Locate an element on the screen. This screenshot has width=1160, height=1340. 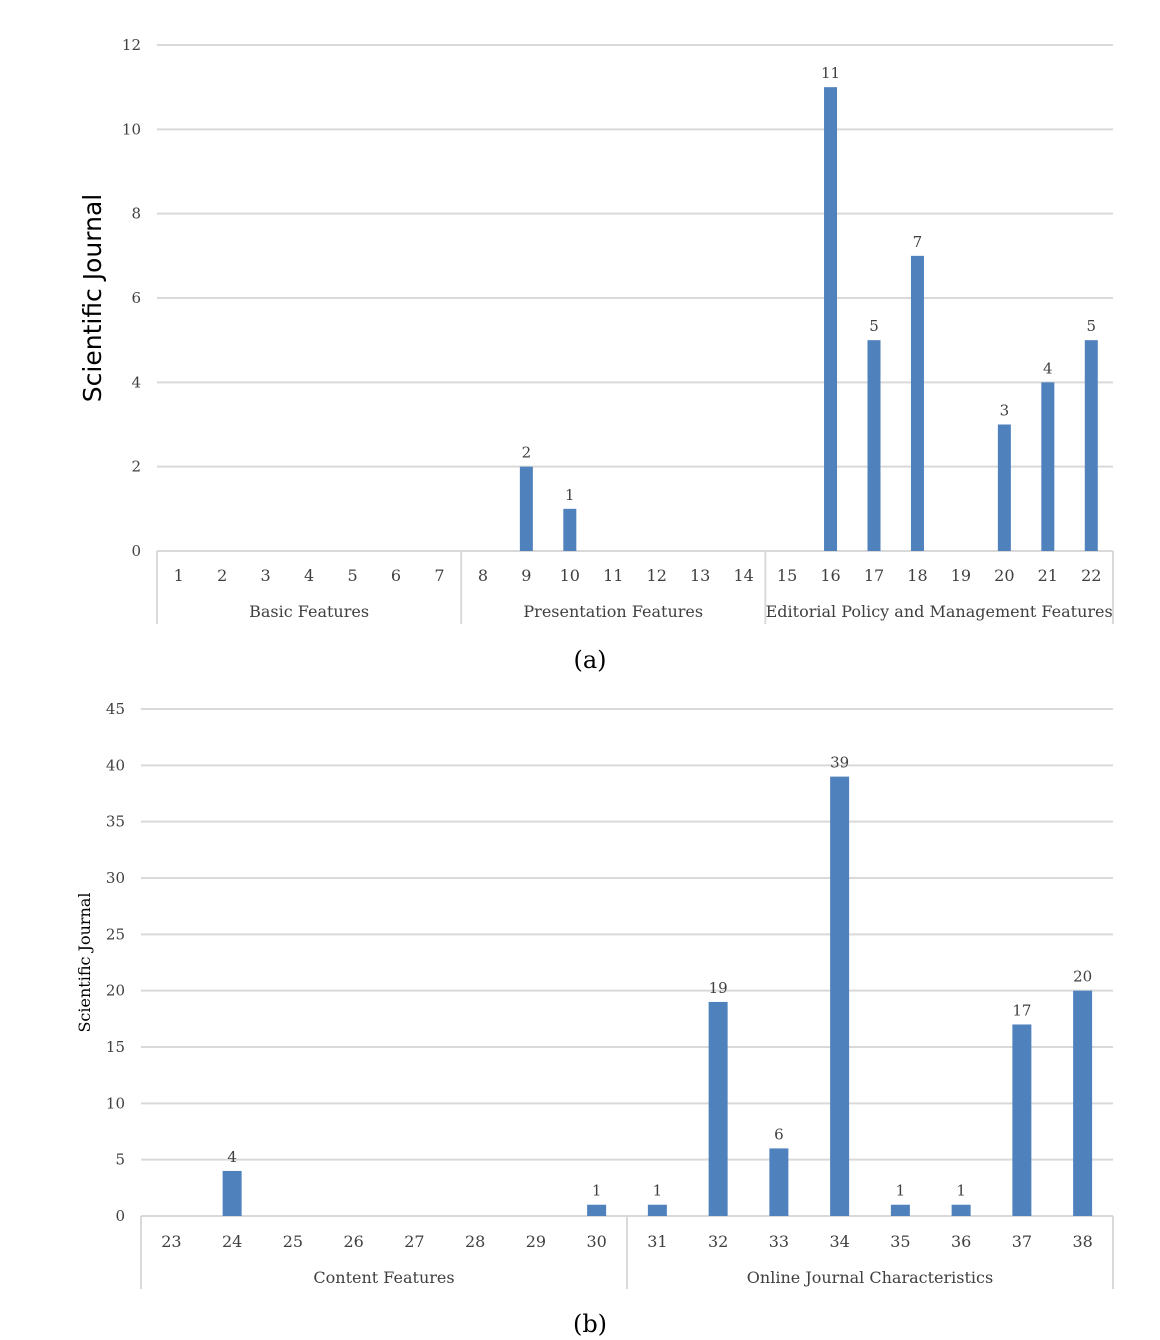
y-tick-label: 30 is located at coordinates (115, 878).